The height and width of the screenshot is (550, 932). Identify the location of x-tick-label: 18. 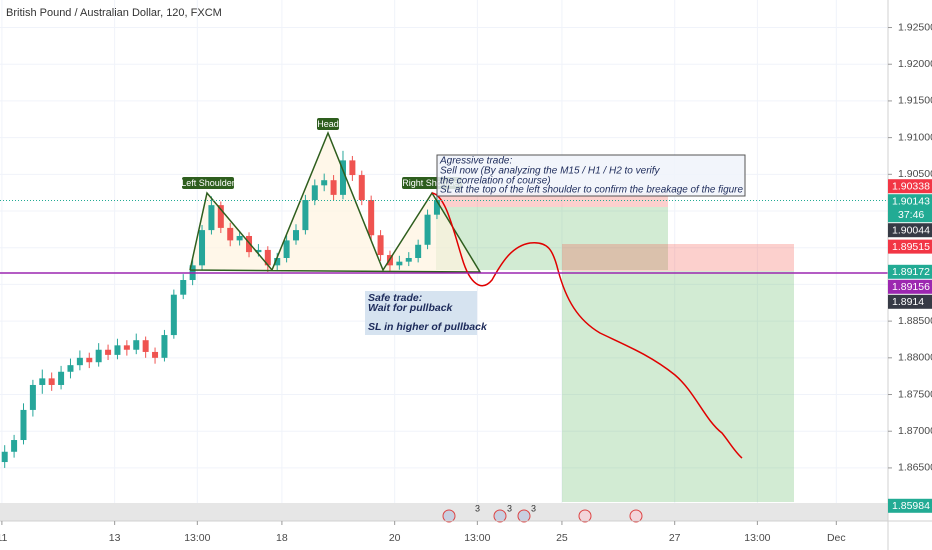
(282, 538).